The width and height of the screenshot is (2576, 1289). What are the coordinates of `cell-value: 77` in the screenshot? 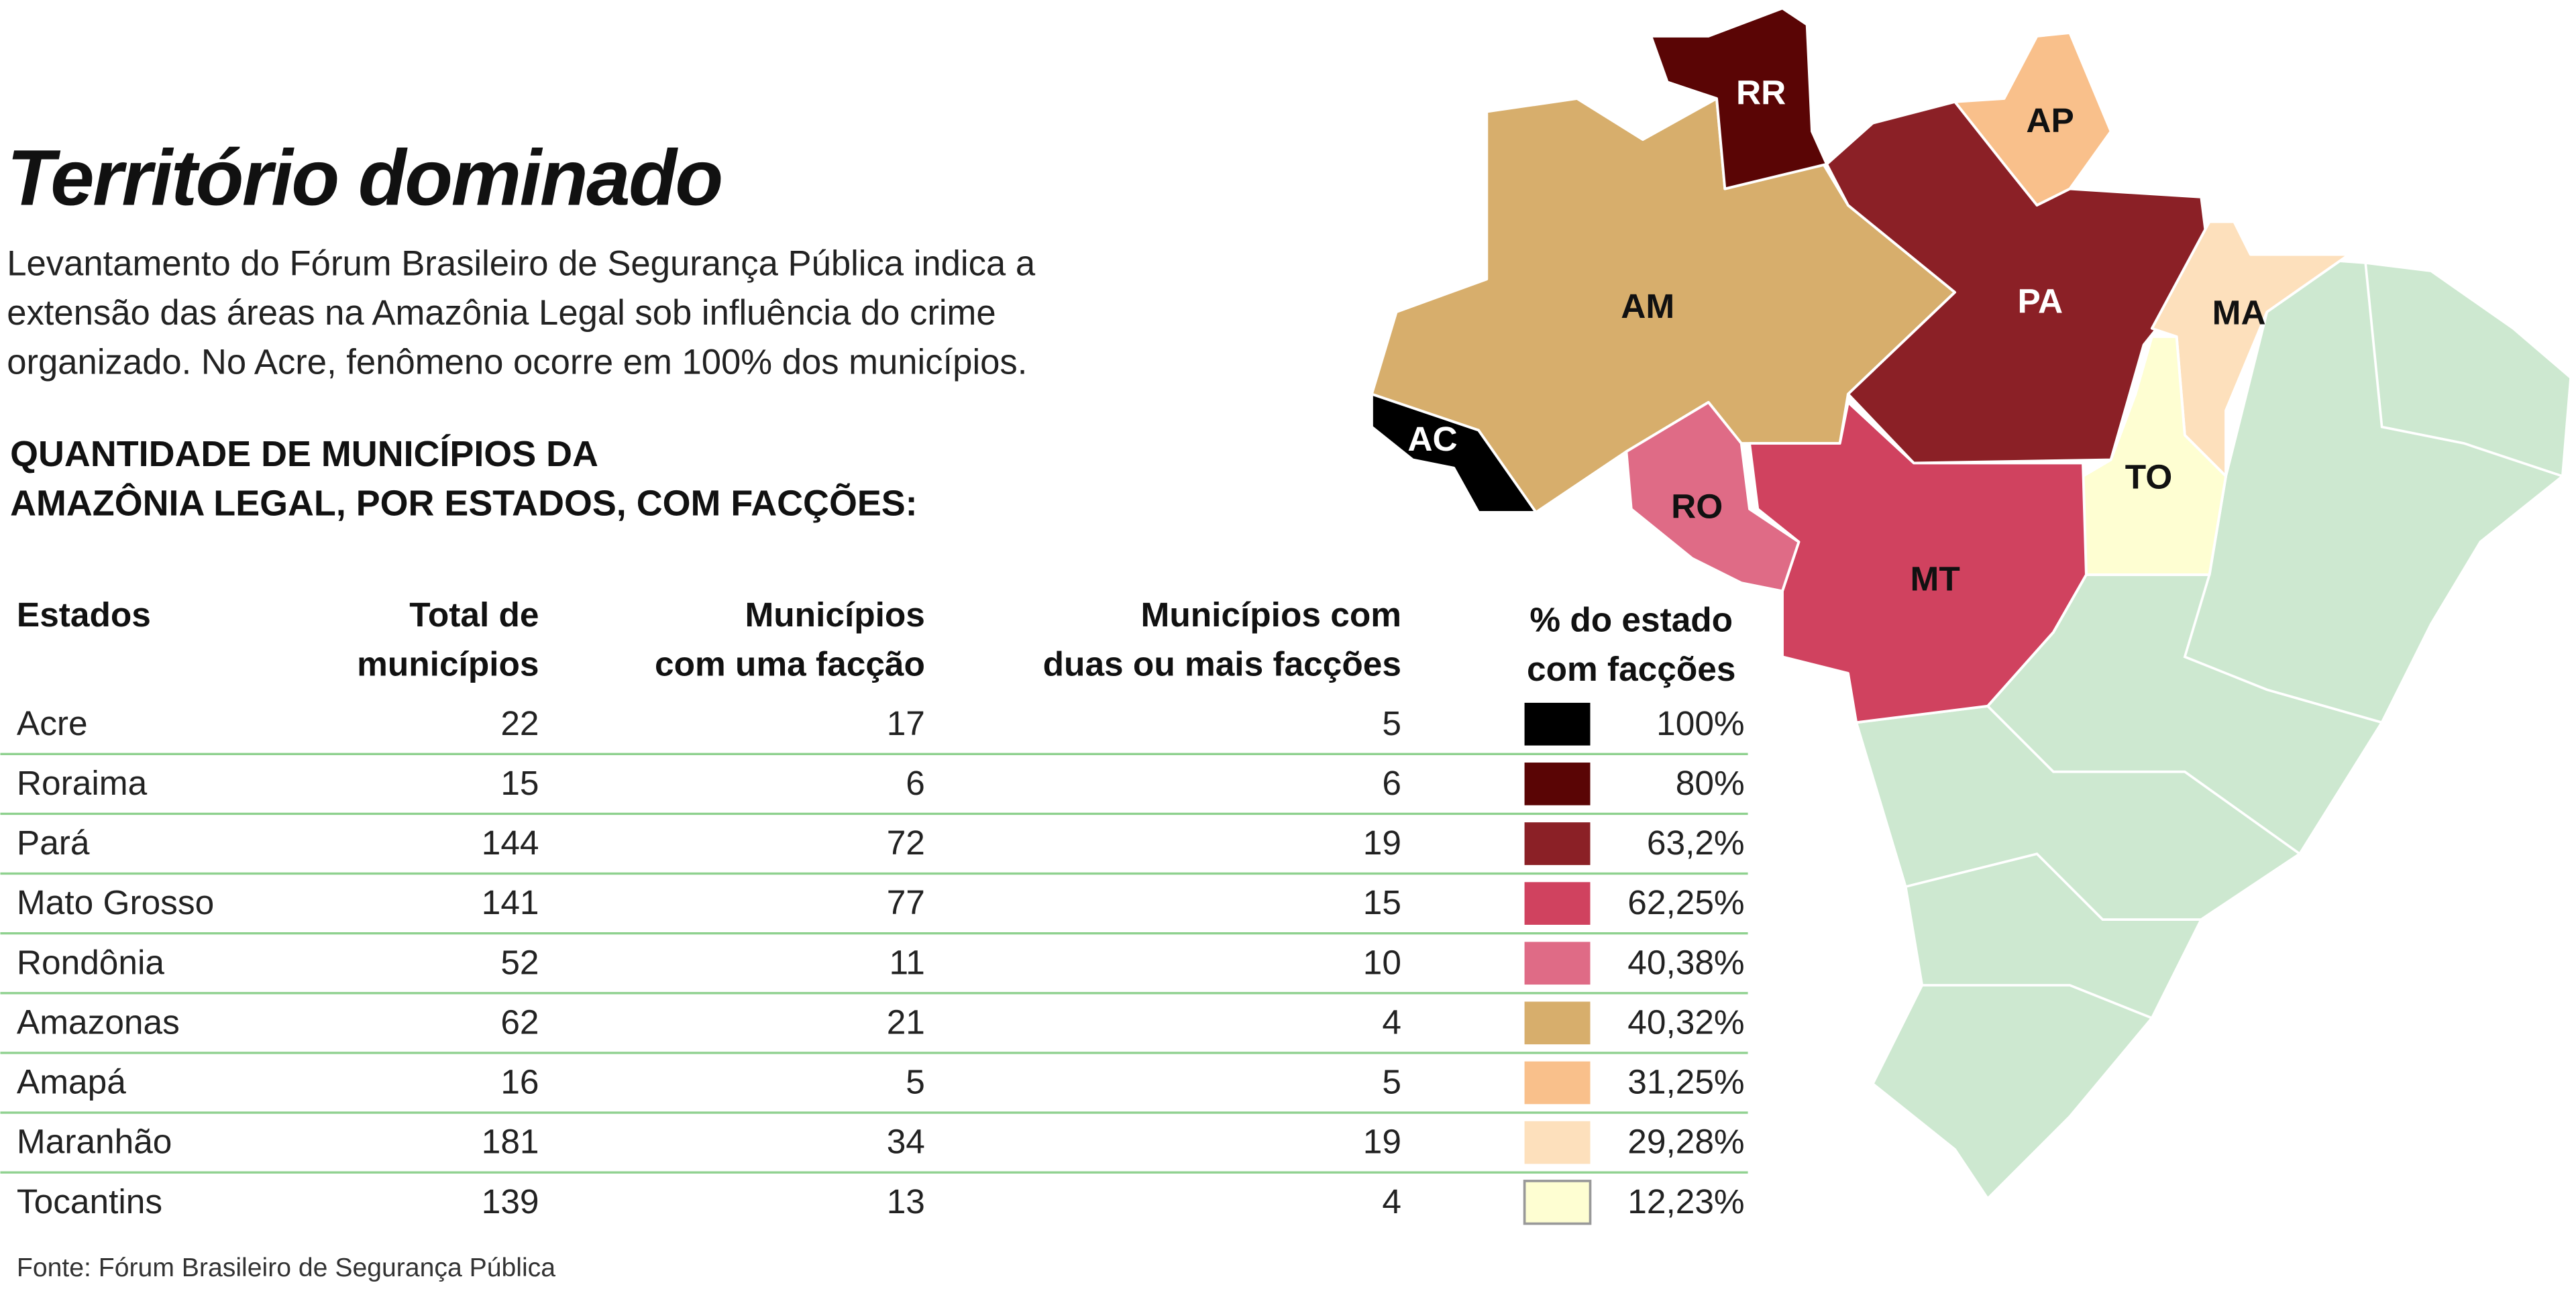 It's located at (906, 902).